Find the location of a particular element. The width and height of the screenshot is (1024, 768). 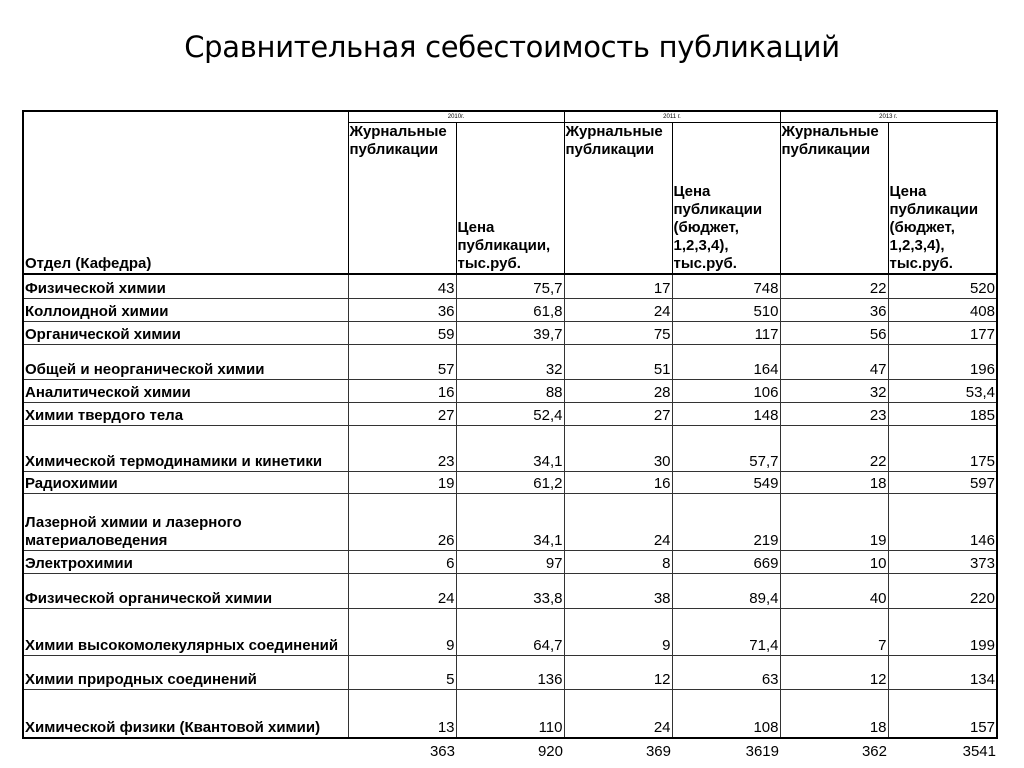

cell-value: 148 is located at coordinates (726, 413).